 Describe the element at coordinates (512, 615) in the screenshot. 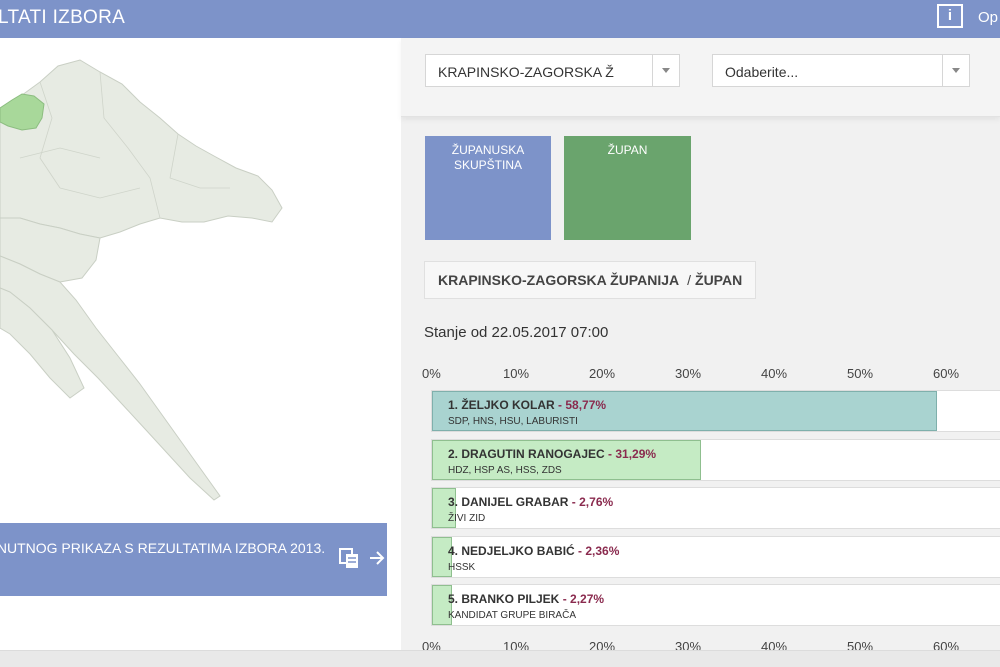

I see `candidate-party: KANDIDAT GRUPE BIRAČA` at that location.